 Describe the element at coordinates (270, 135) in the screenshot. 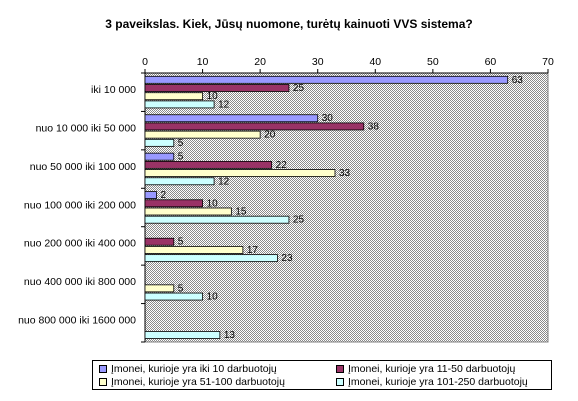

I see `data-label: 20` at that location.